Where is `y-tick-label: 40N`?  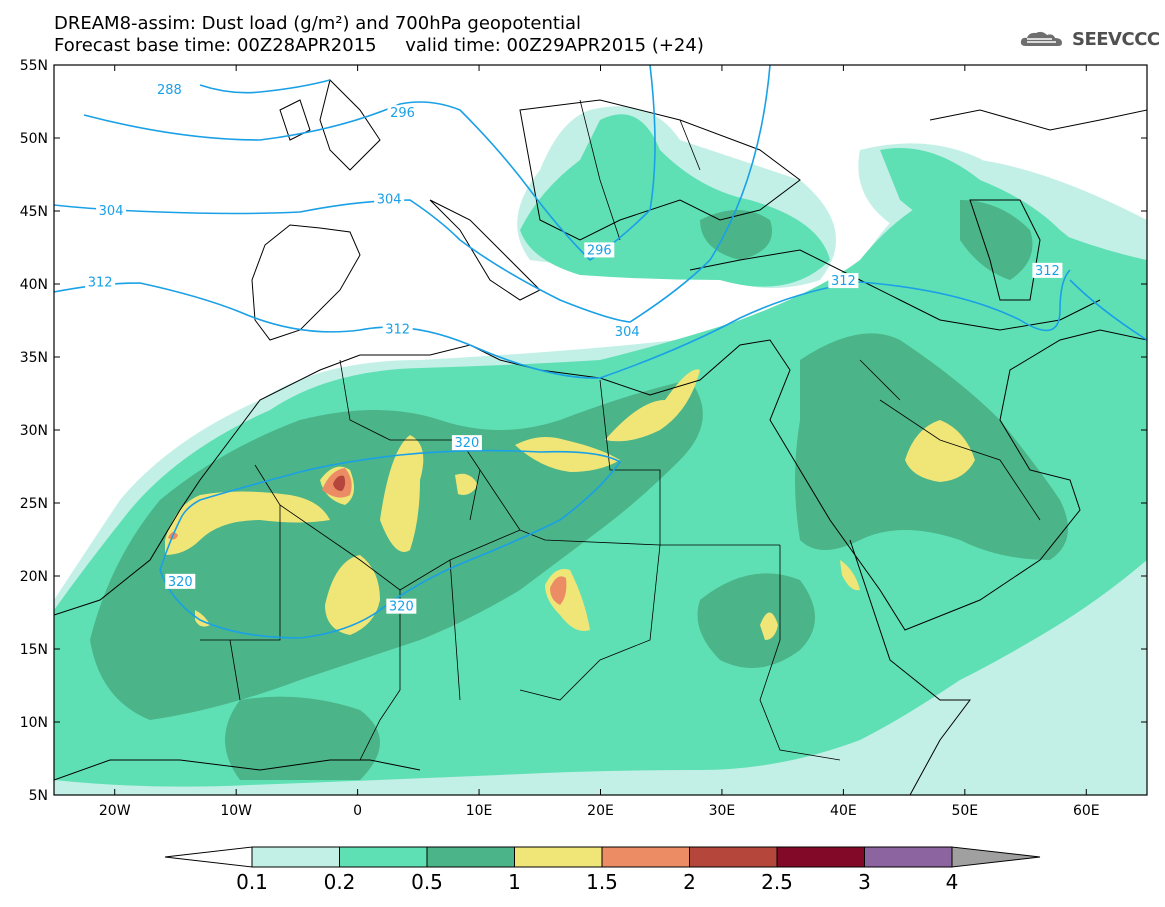
y-tick-label: 40N is located at coordinates (34, 285).